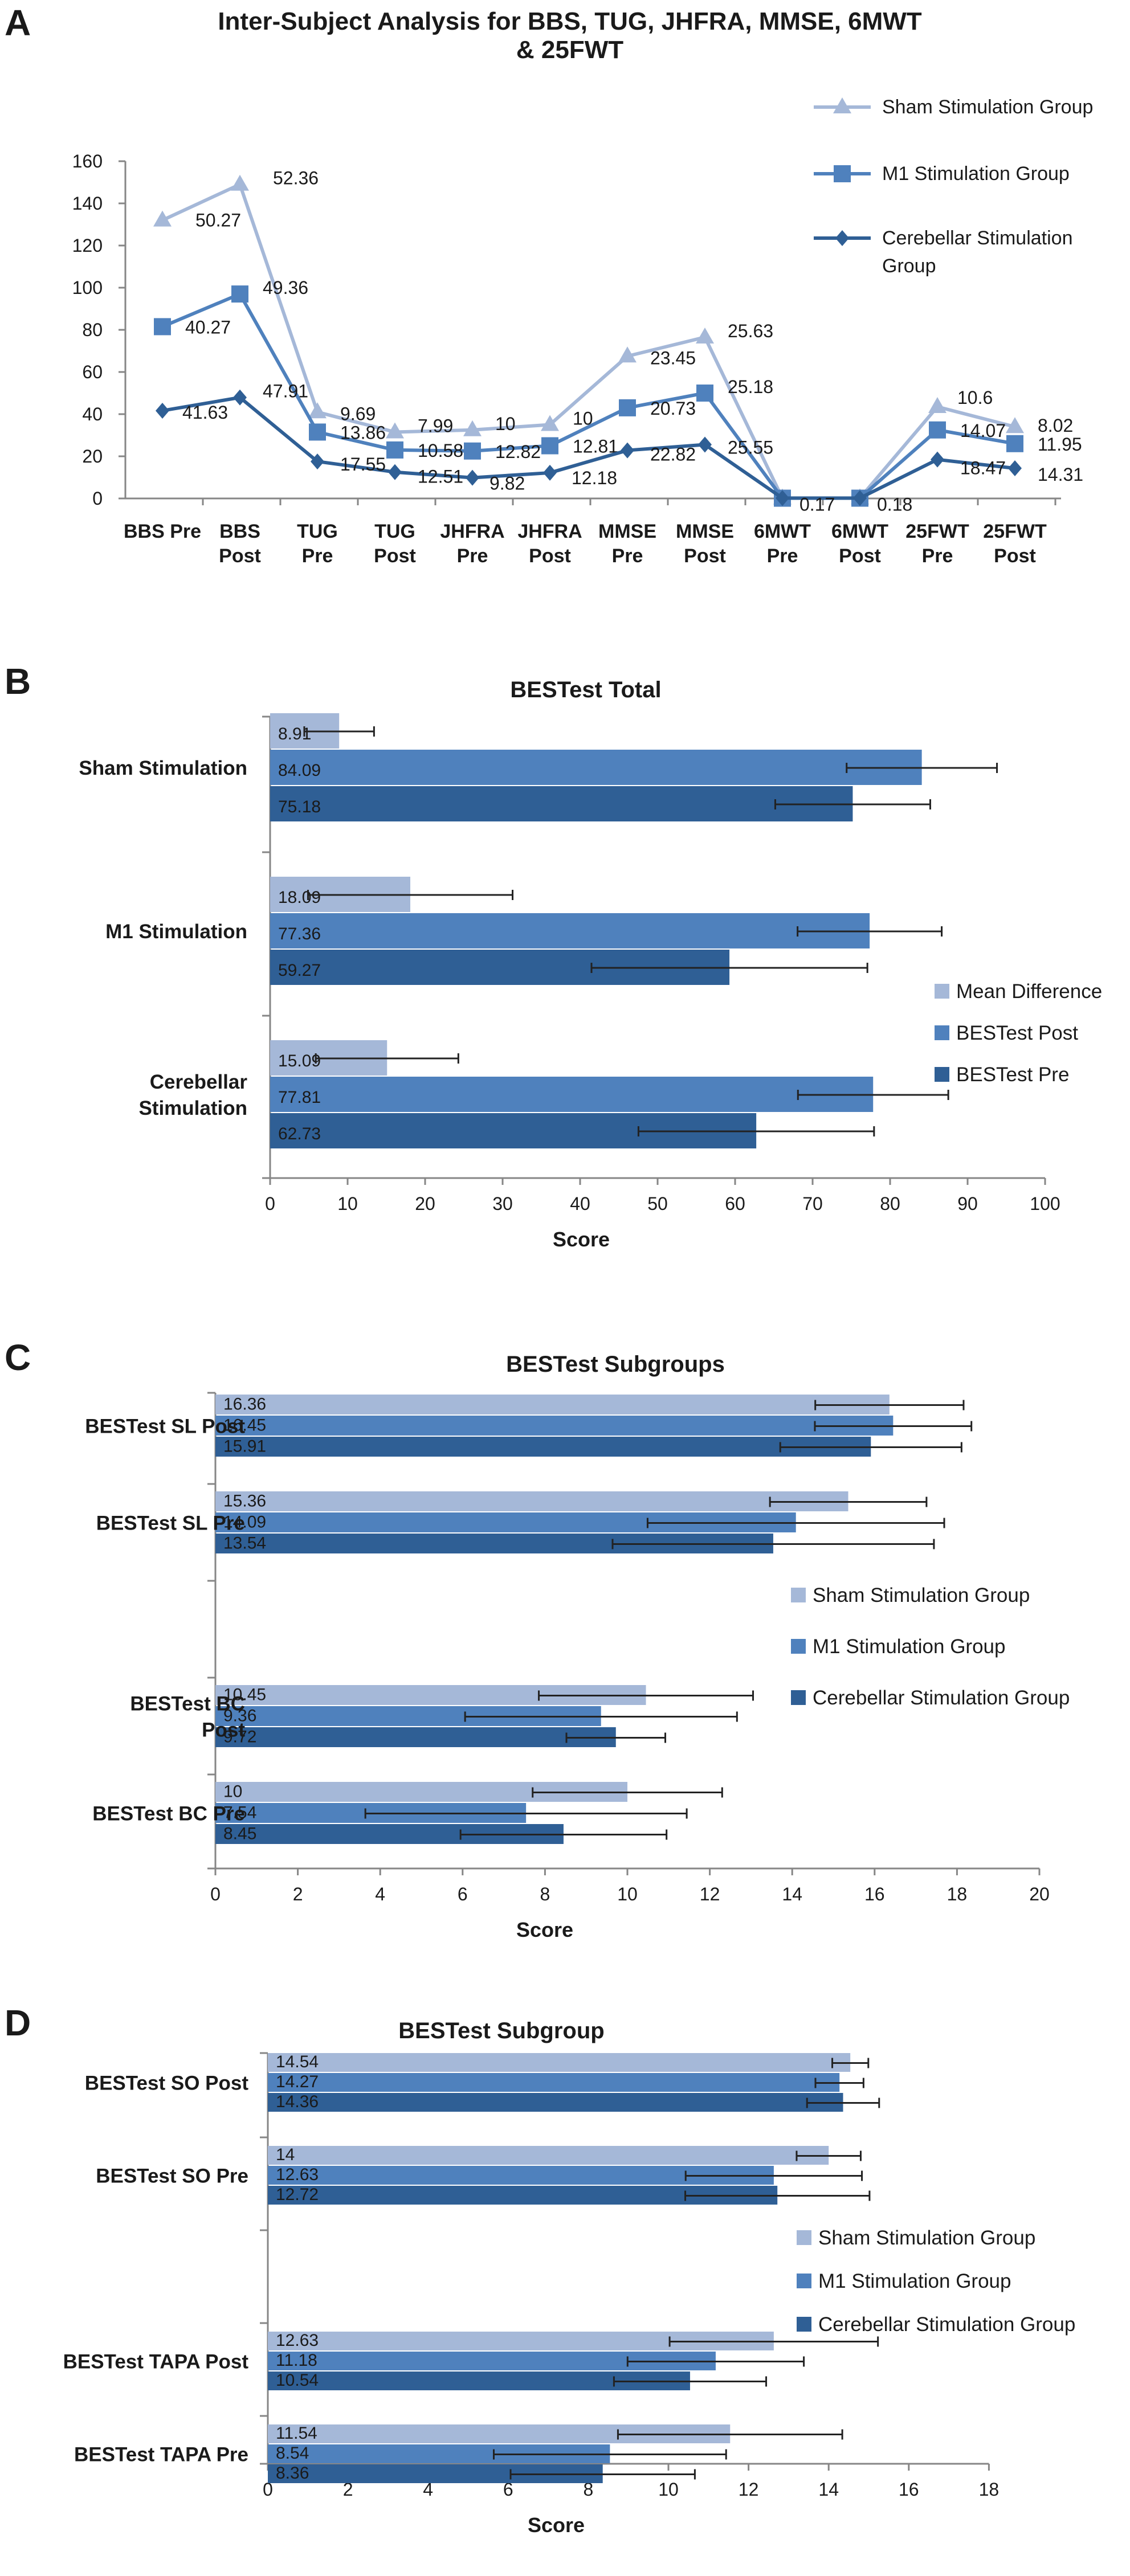  What do you see at coordinates (615, 1364) in the screenshot?
I see `chart-title: BESTest Subgroups` at bounding box center [615, 1364].